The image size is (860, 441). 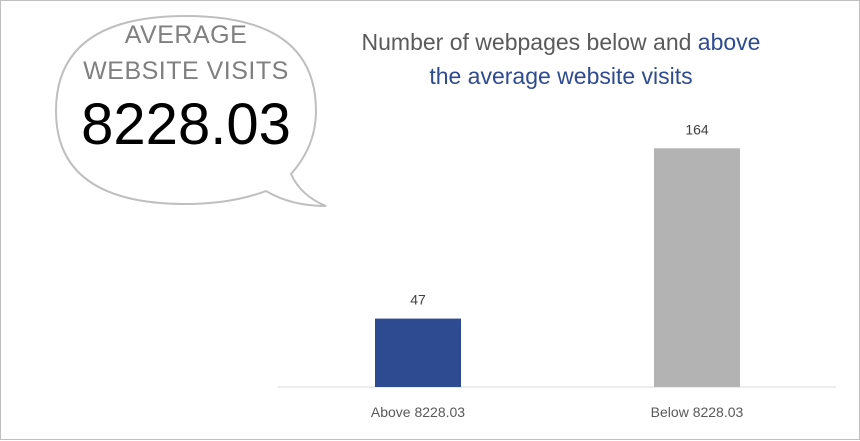 I want to click on category-label-1: Above 8228.03, so click(x=418, y=412).